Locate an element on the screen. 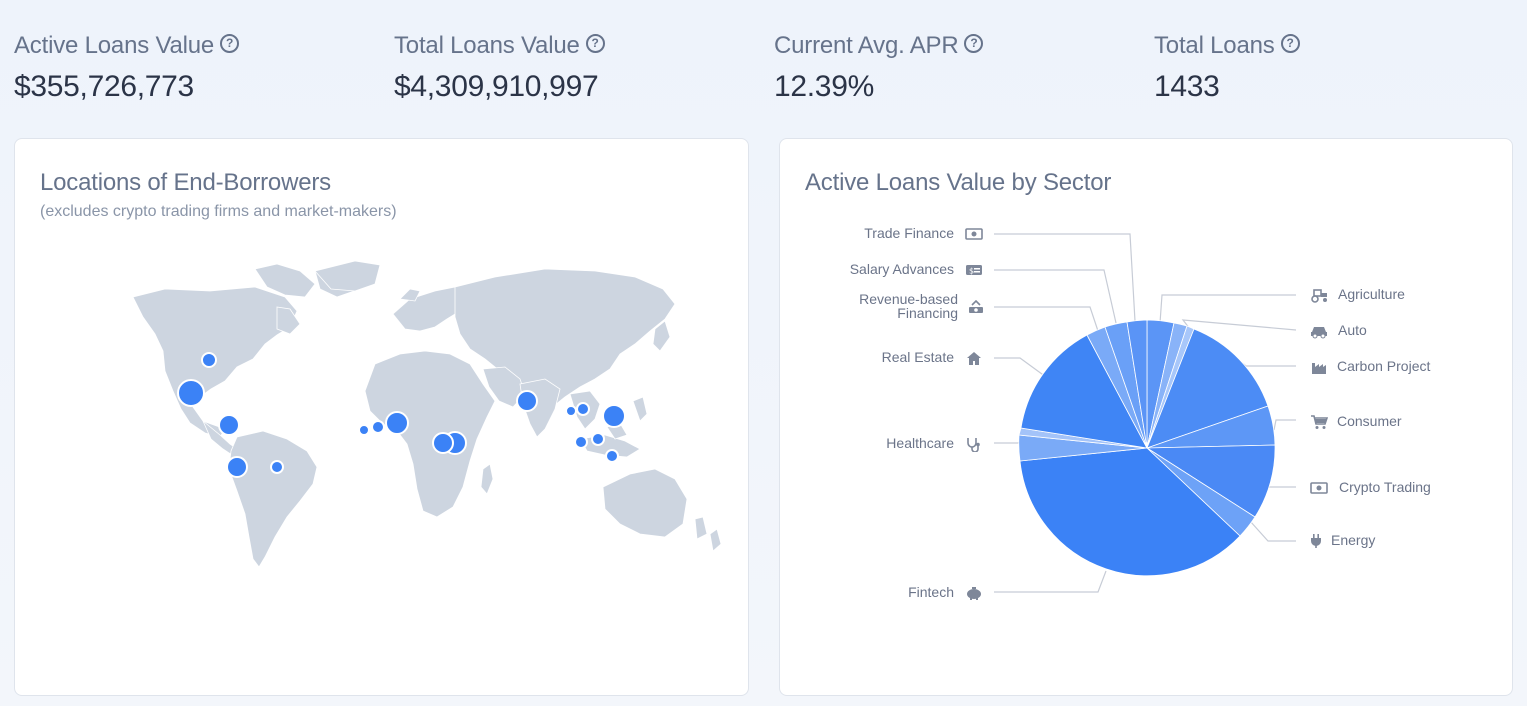  pie-slice-carbon-project is located at coordinates (1207, 388).